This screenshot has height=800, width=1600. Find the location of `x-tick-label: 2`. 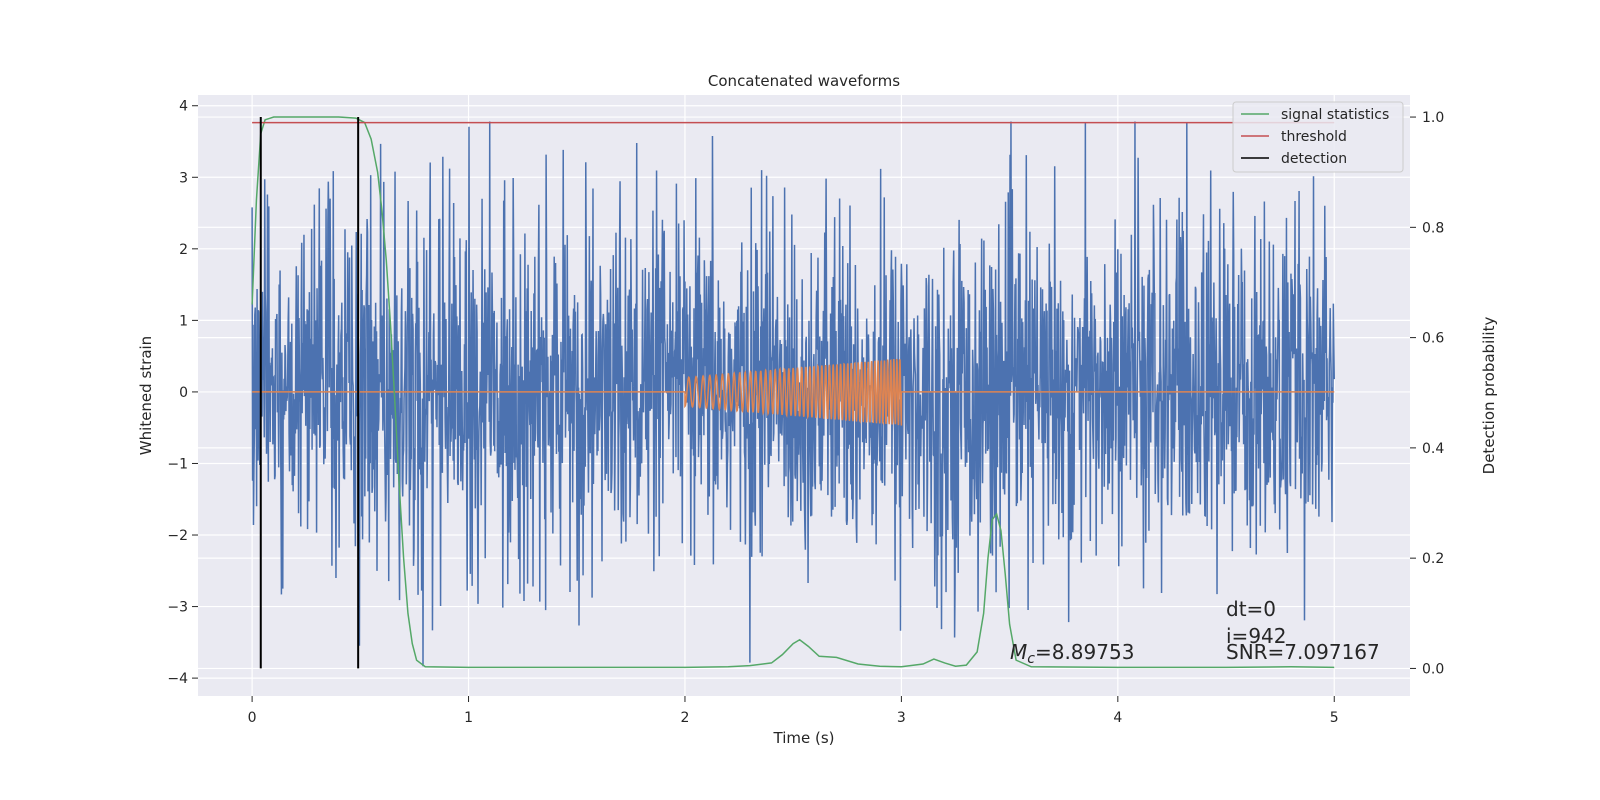

x-tick-label: 2 is located at coordinates (685, 718).